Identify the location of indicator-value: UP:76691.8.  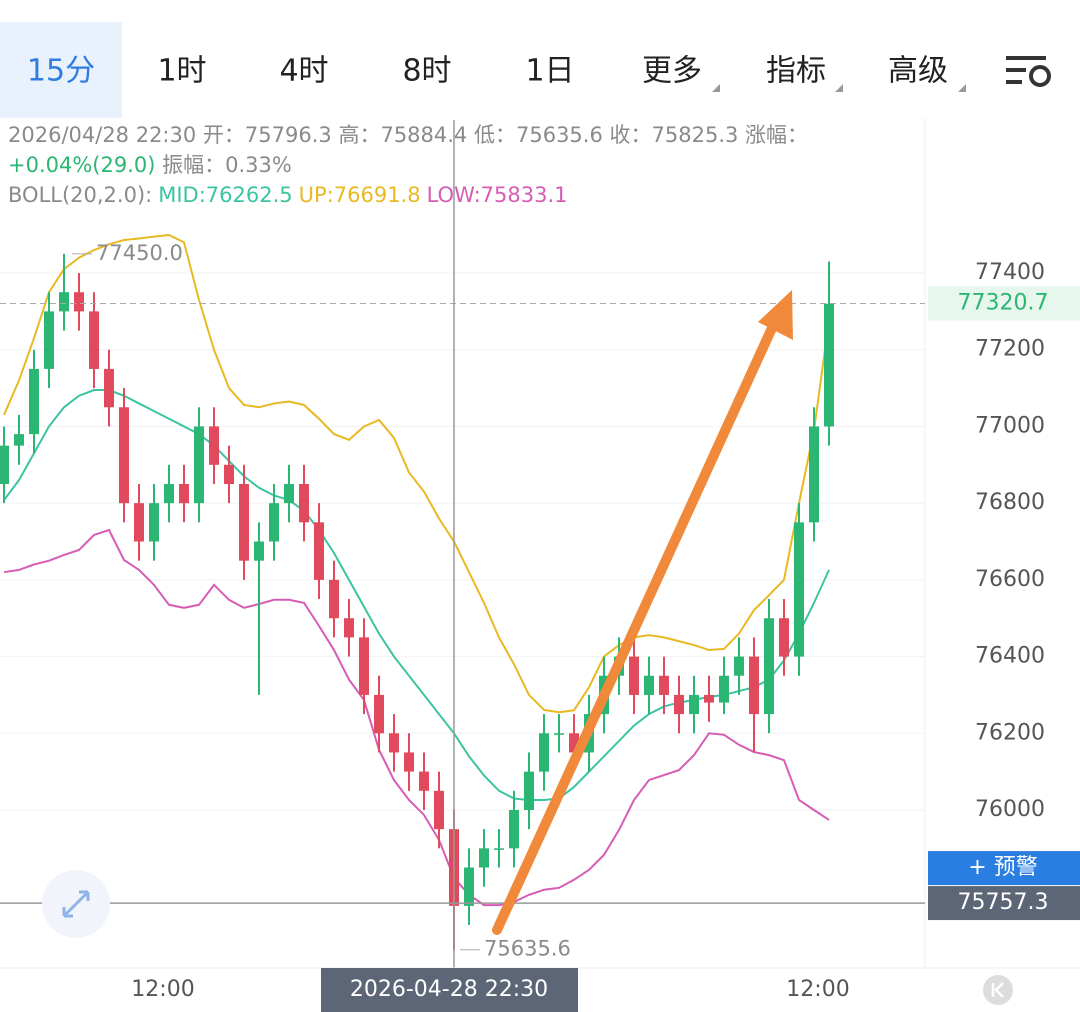
(360, 195).